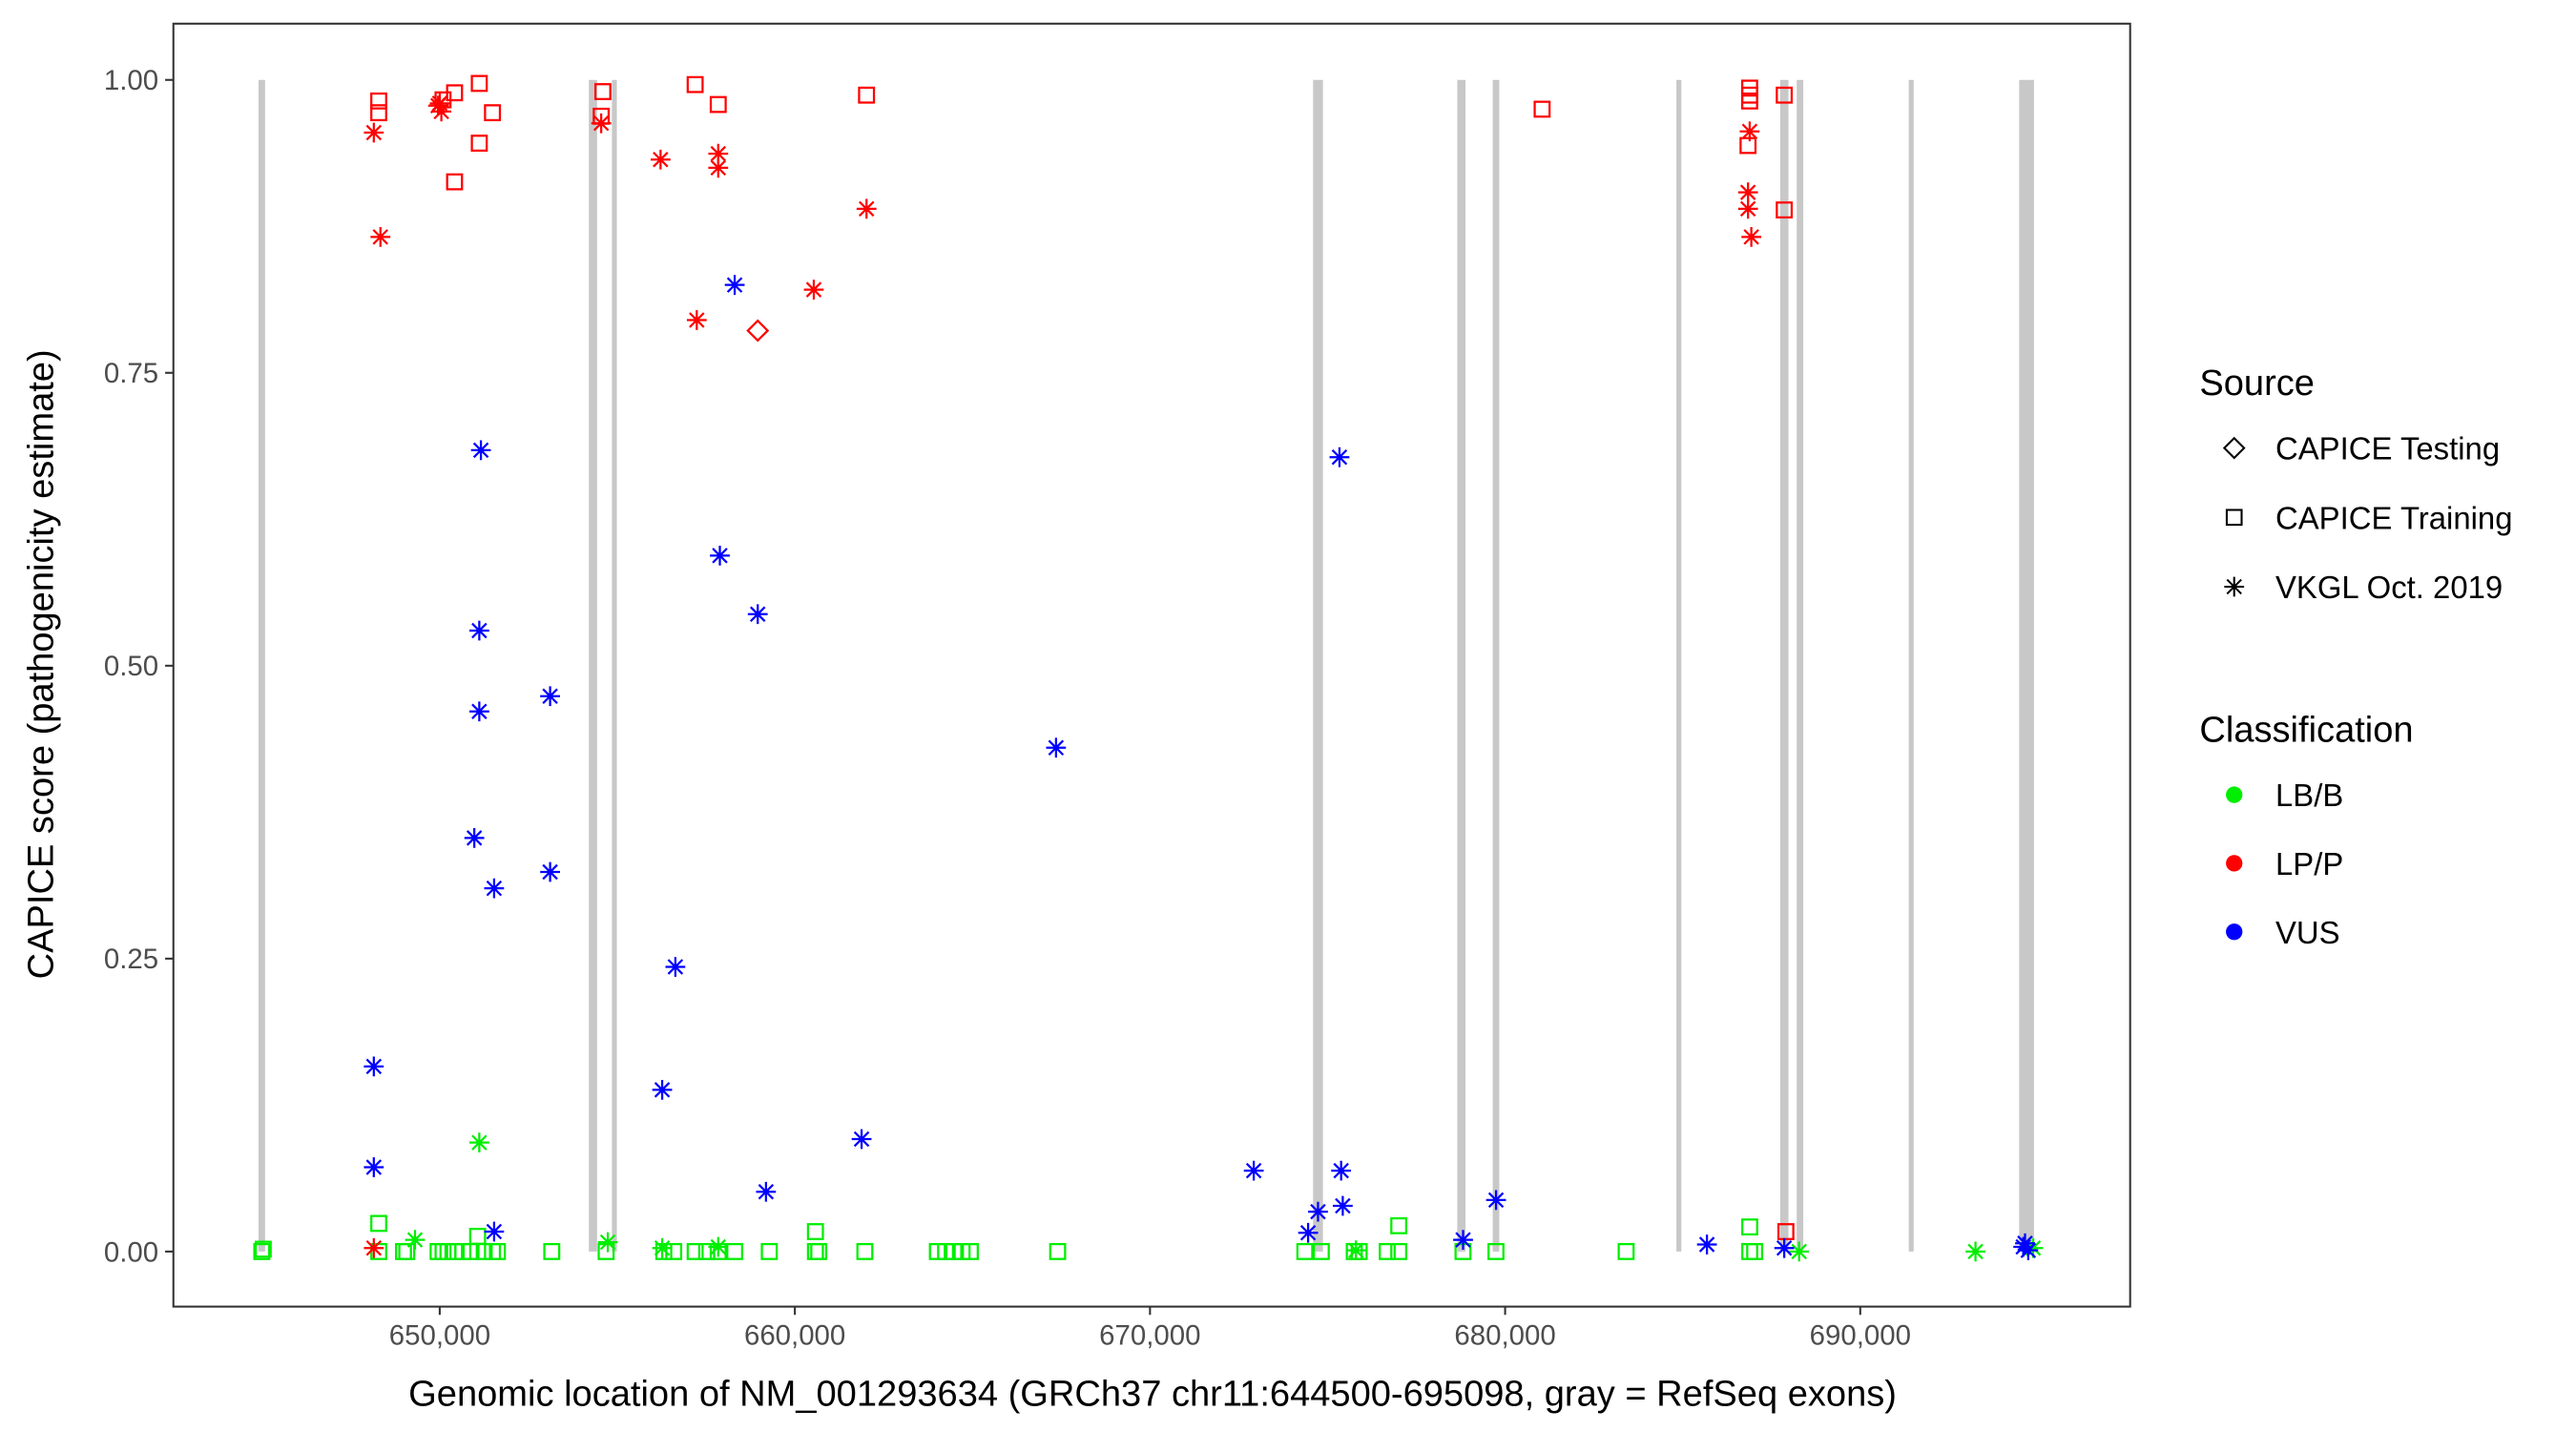 This screenshot has height=1431, width=2576. I want to click on x-tick-label: 650,000, so click(439, 1335).